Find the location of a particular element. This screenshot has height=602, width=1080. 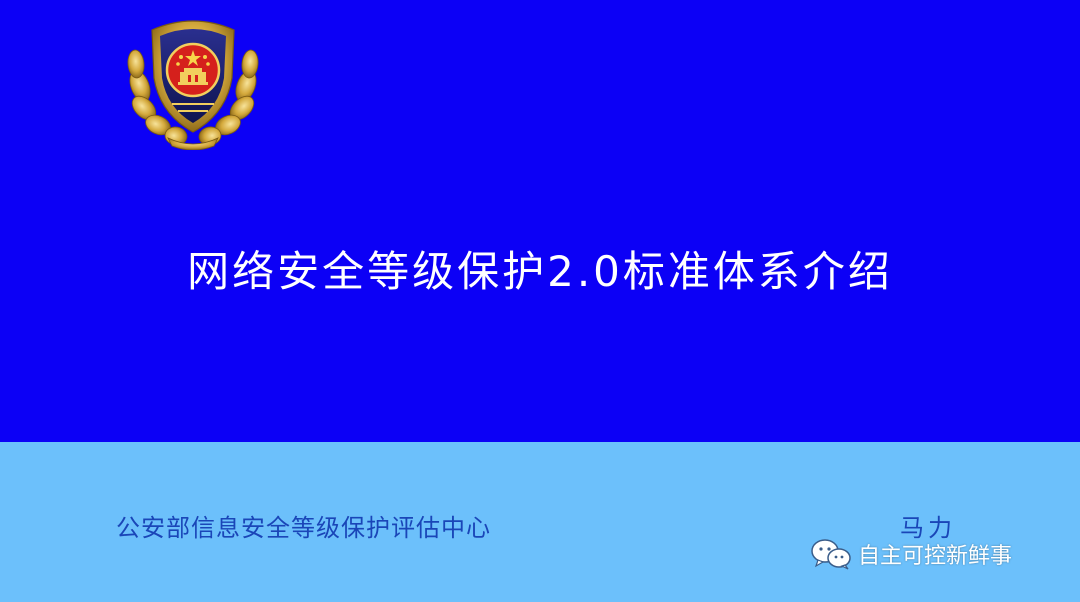

wechat-icon is located at coordinates (831, 554).